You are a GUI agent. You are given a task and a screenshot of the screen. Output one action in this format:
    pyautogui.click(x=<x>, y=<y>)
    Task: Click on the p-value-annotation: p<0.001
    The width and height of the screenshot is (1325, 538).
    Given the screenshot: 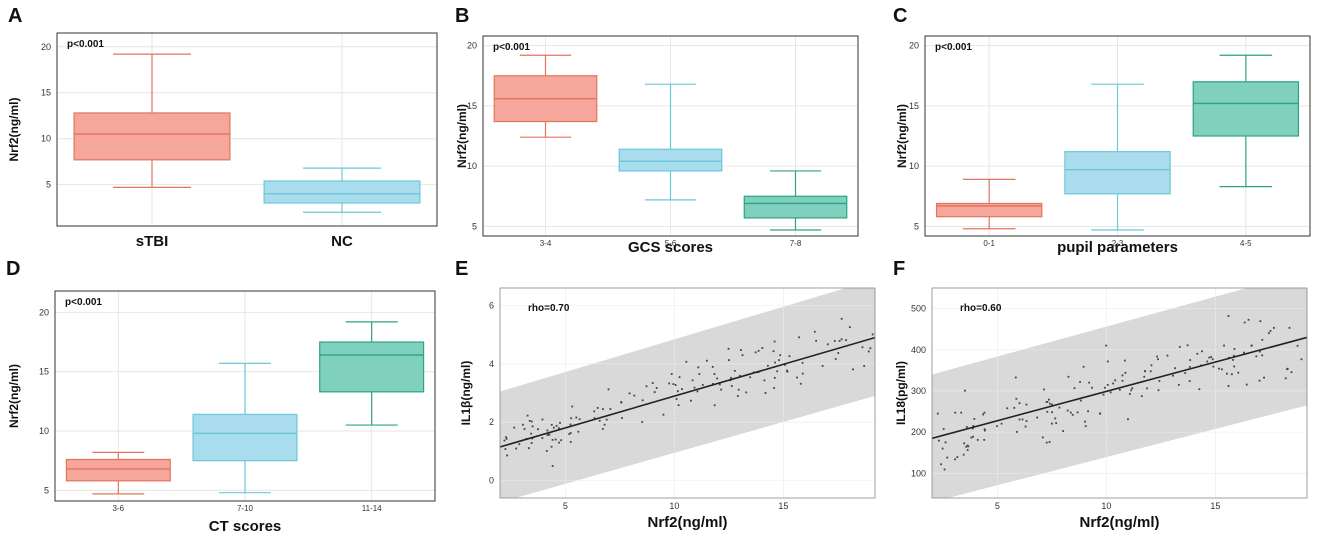 What is the action you would take?
    pyautogui.click(x=83, y=302)
    